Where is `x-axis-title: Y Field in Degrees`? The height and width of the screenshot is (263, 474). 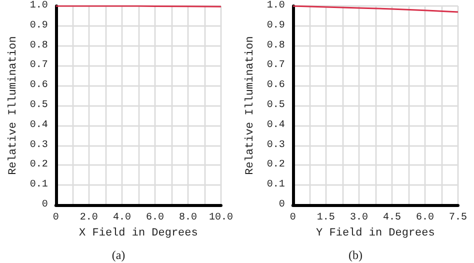
x-axis-title: Y Field in Degrees is located at coordinates (375, 233).